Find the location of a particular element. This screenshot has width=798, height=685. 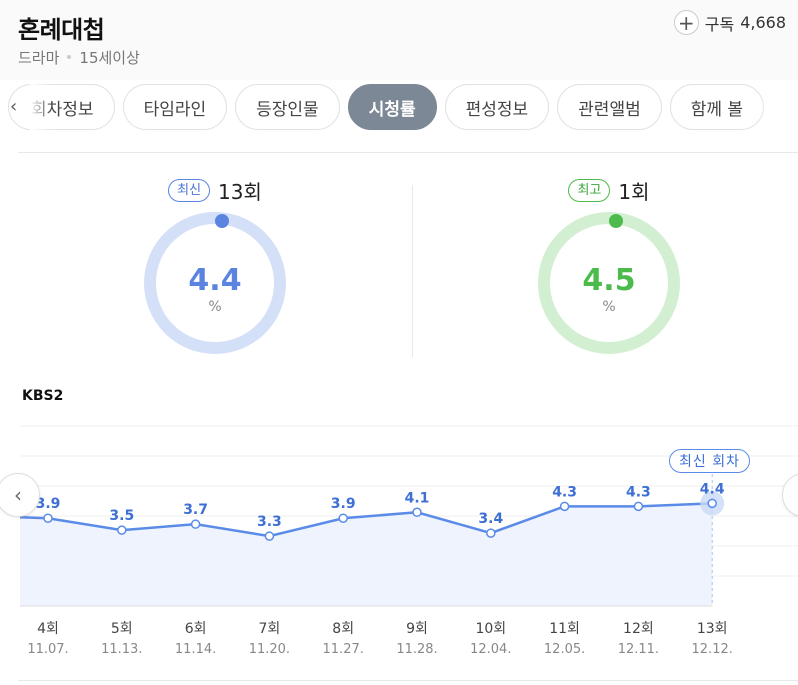

x-tick-date: 12.11. is located at coordinates (638, 649).